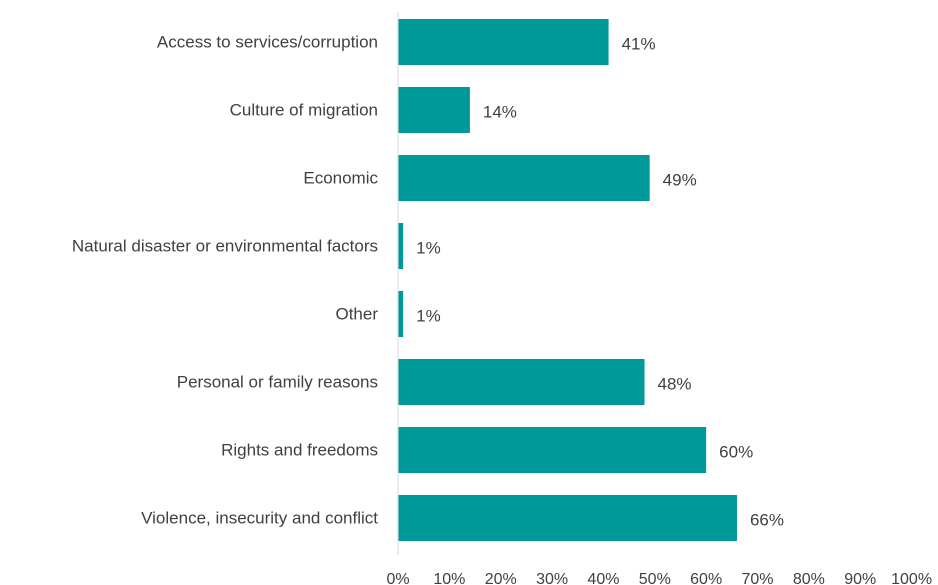  What do you see at coordinates (299, 450) in the screenshot?
I see `category-label: Rights and freedoms` at bounding box center [299, 450].